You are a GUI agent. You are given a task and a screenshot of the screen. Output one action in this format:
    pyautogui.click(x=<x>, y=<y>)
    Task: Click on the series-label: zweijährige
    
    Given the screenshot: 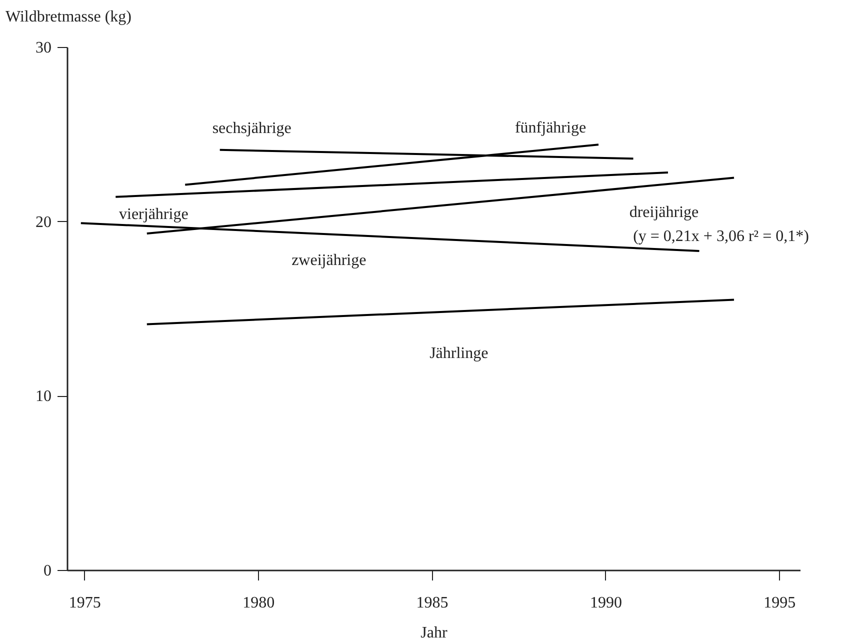 What is the action you would take?
    pyautogui.click(x=329, y=261)
    